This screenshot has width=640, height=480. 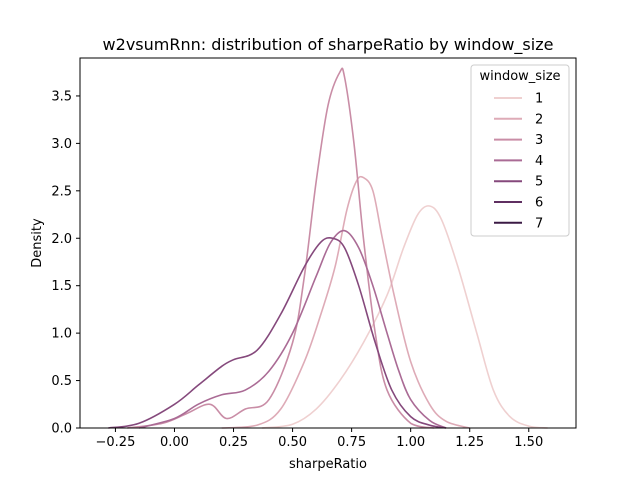 What do you see at coordinates (469, 442) in the screenshot?
I see `x-tick-label: 1.25` at bounding box center [469, 442].